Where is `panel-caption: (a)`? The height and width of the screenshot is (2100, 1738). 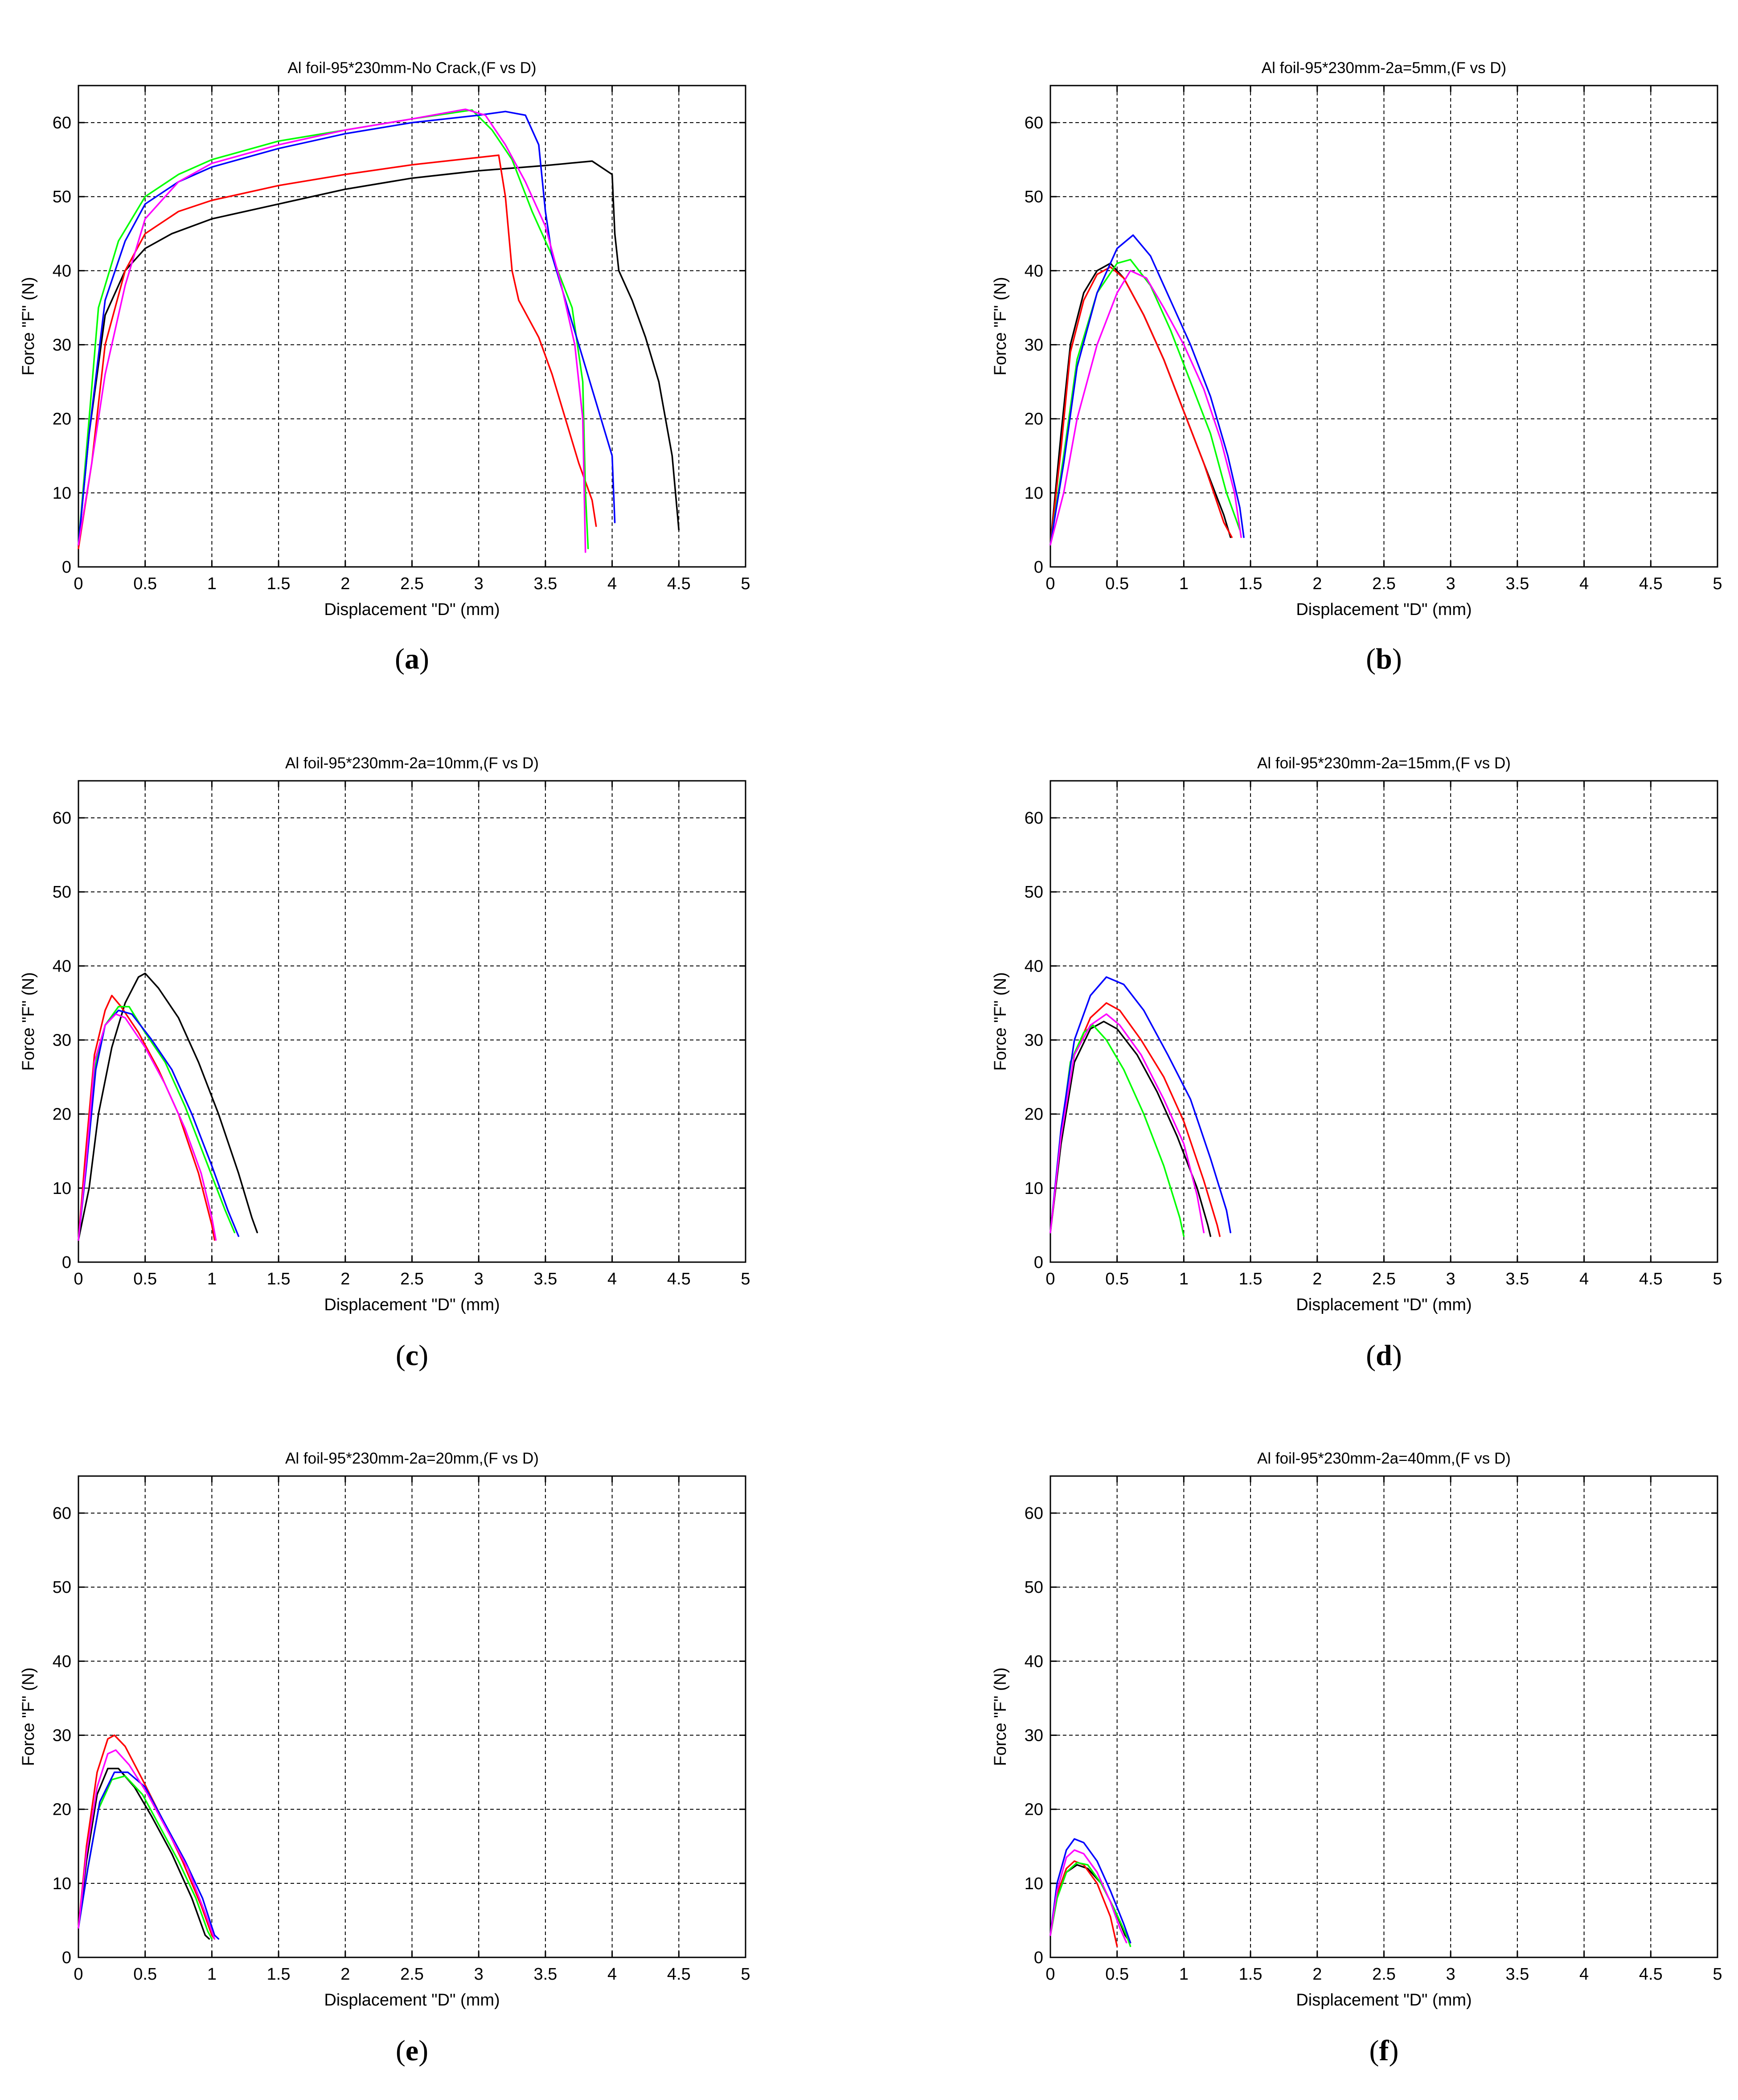 panel-caption: (a) is located at coordinates (412, 659).